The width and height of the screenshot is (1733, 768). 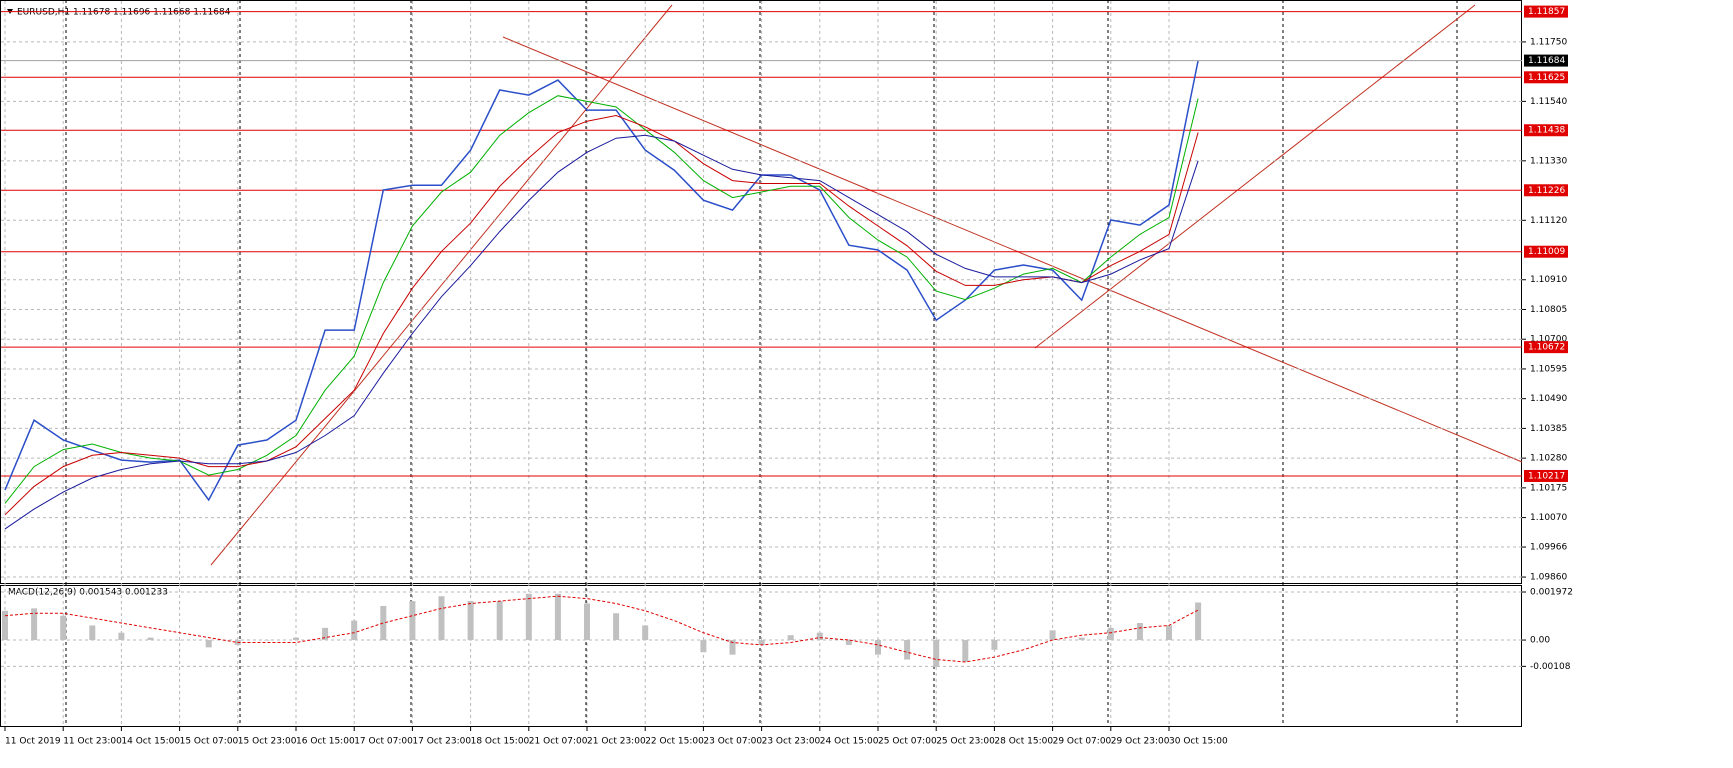 What do you see at coordinates (1548, 340) in the screenshot?
I see `y-tick-label: 1.10700` at bounding box center [1548, 340].